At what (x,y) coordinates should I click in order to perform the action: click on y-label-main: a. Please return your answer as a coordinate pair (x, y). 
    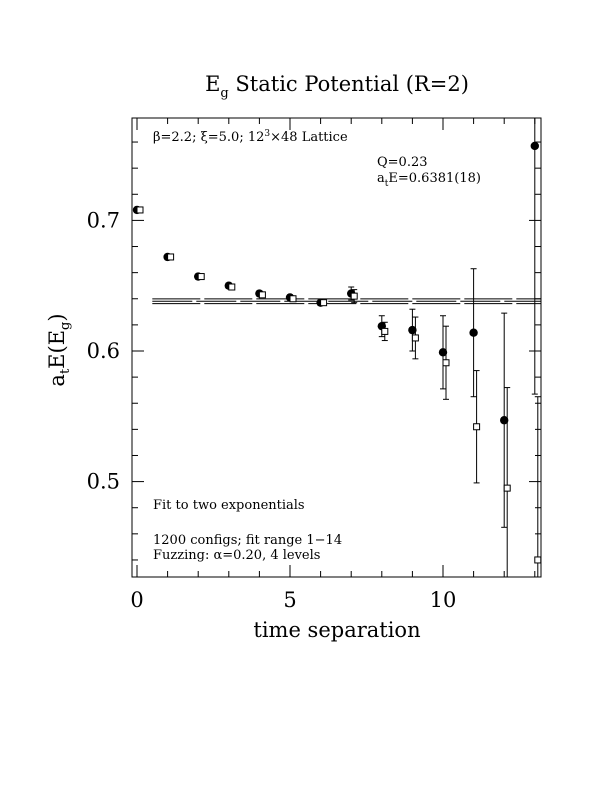
    Looking at the image, I should click on (57, 380).